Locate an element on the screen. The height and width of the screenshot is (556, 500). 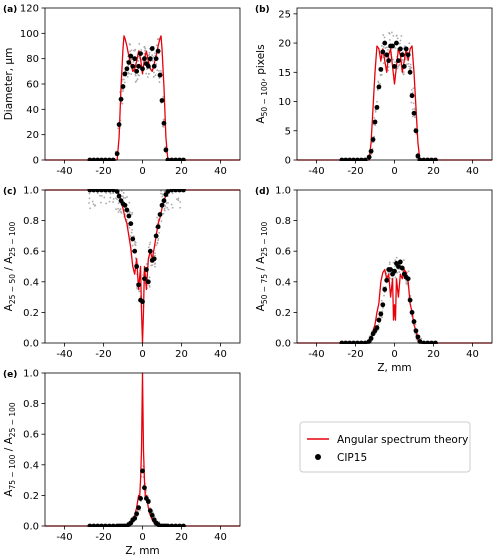
y-tick-label: 10 is located at coordinates (284, 102).